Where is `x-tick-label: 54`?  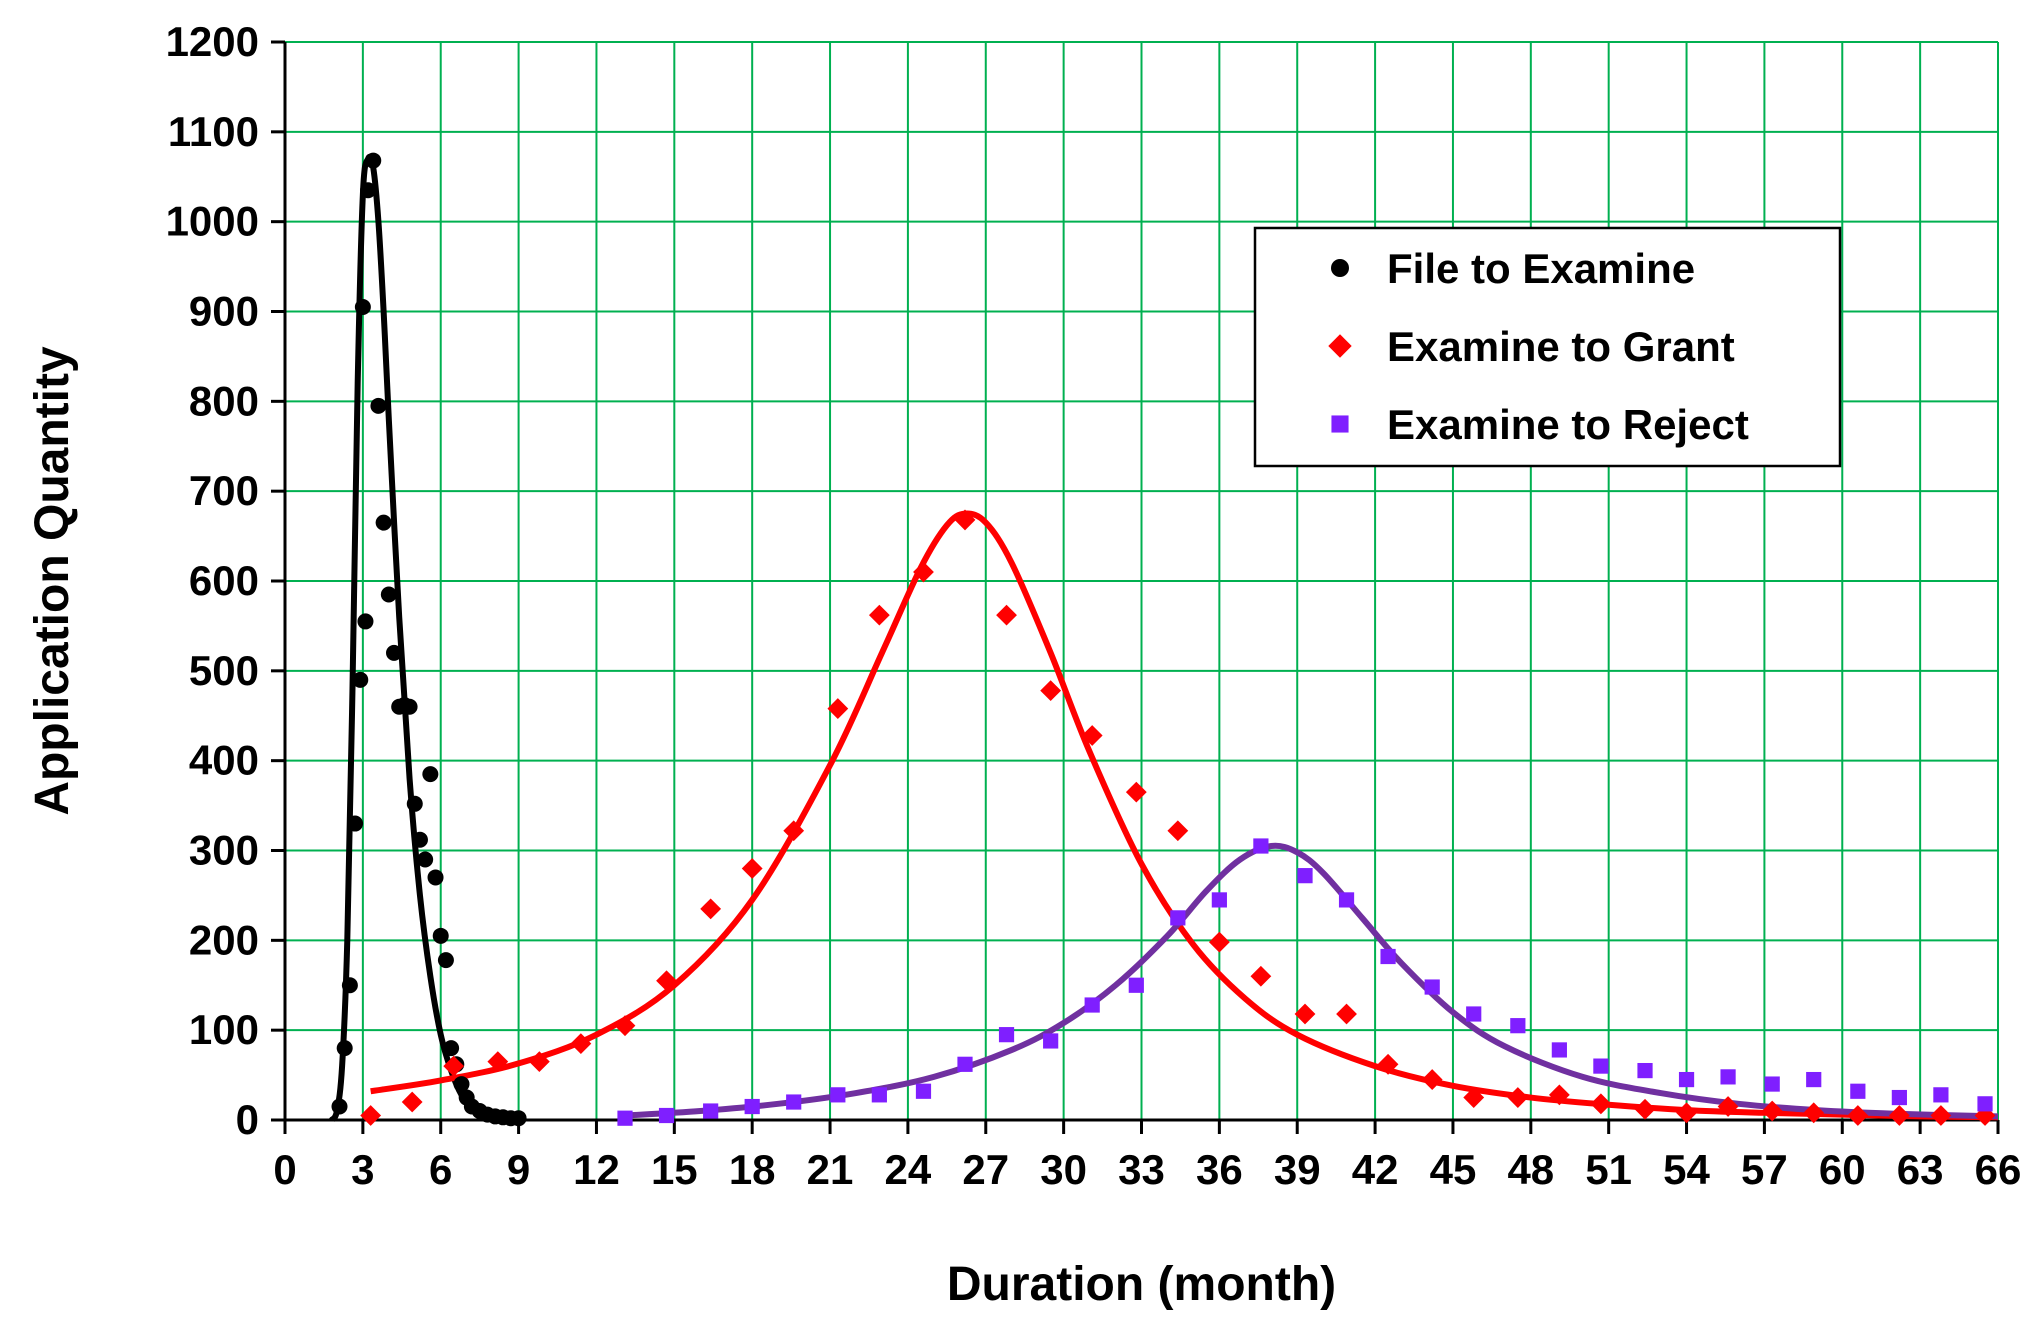
x-tick-label: 54 is located at coordinates (1686, 1169).